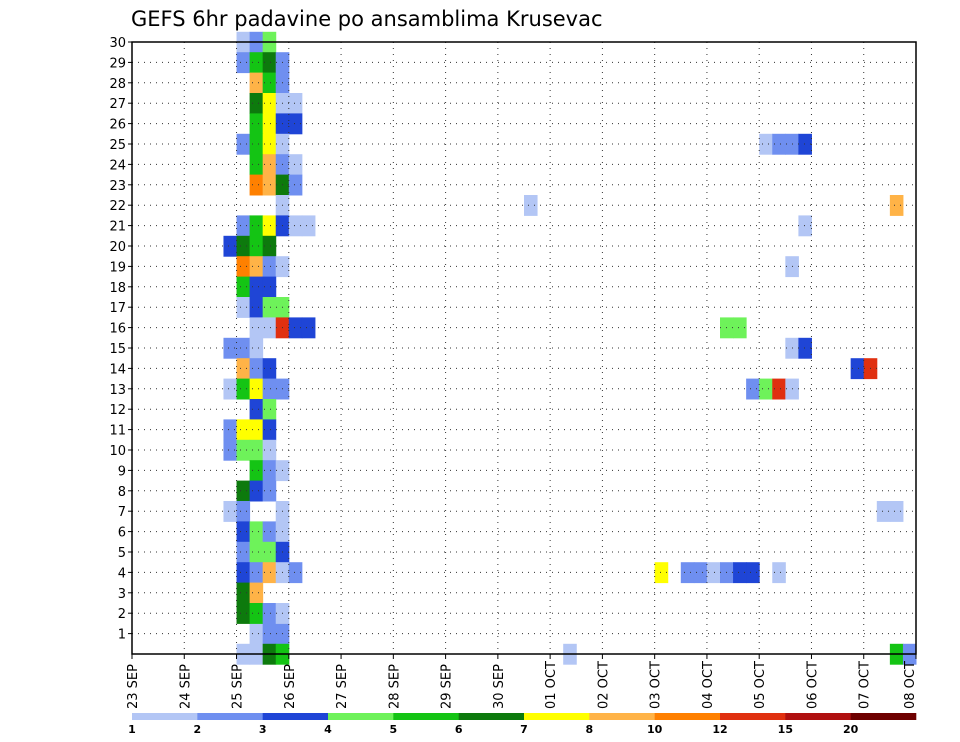 Image resolution: width=960 pixels, height=742 pixels. I want to click on y-tick-label: 15, so click(117, 349).